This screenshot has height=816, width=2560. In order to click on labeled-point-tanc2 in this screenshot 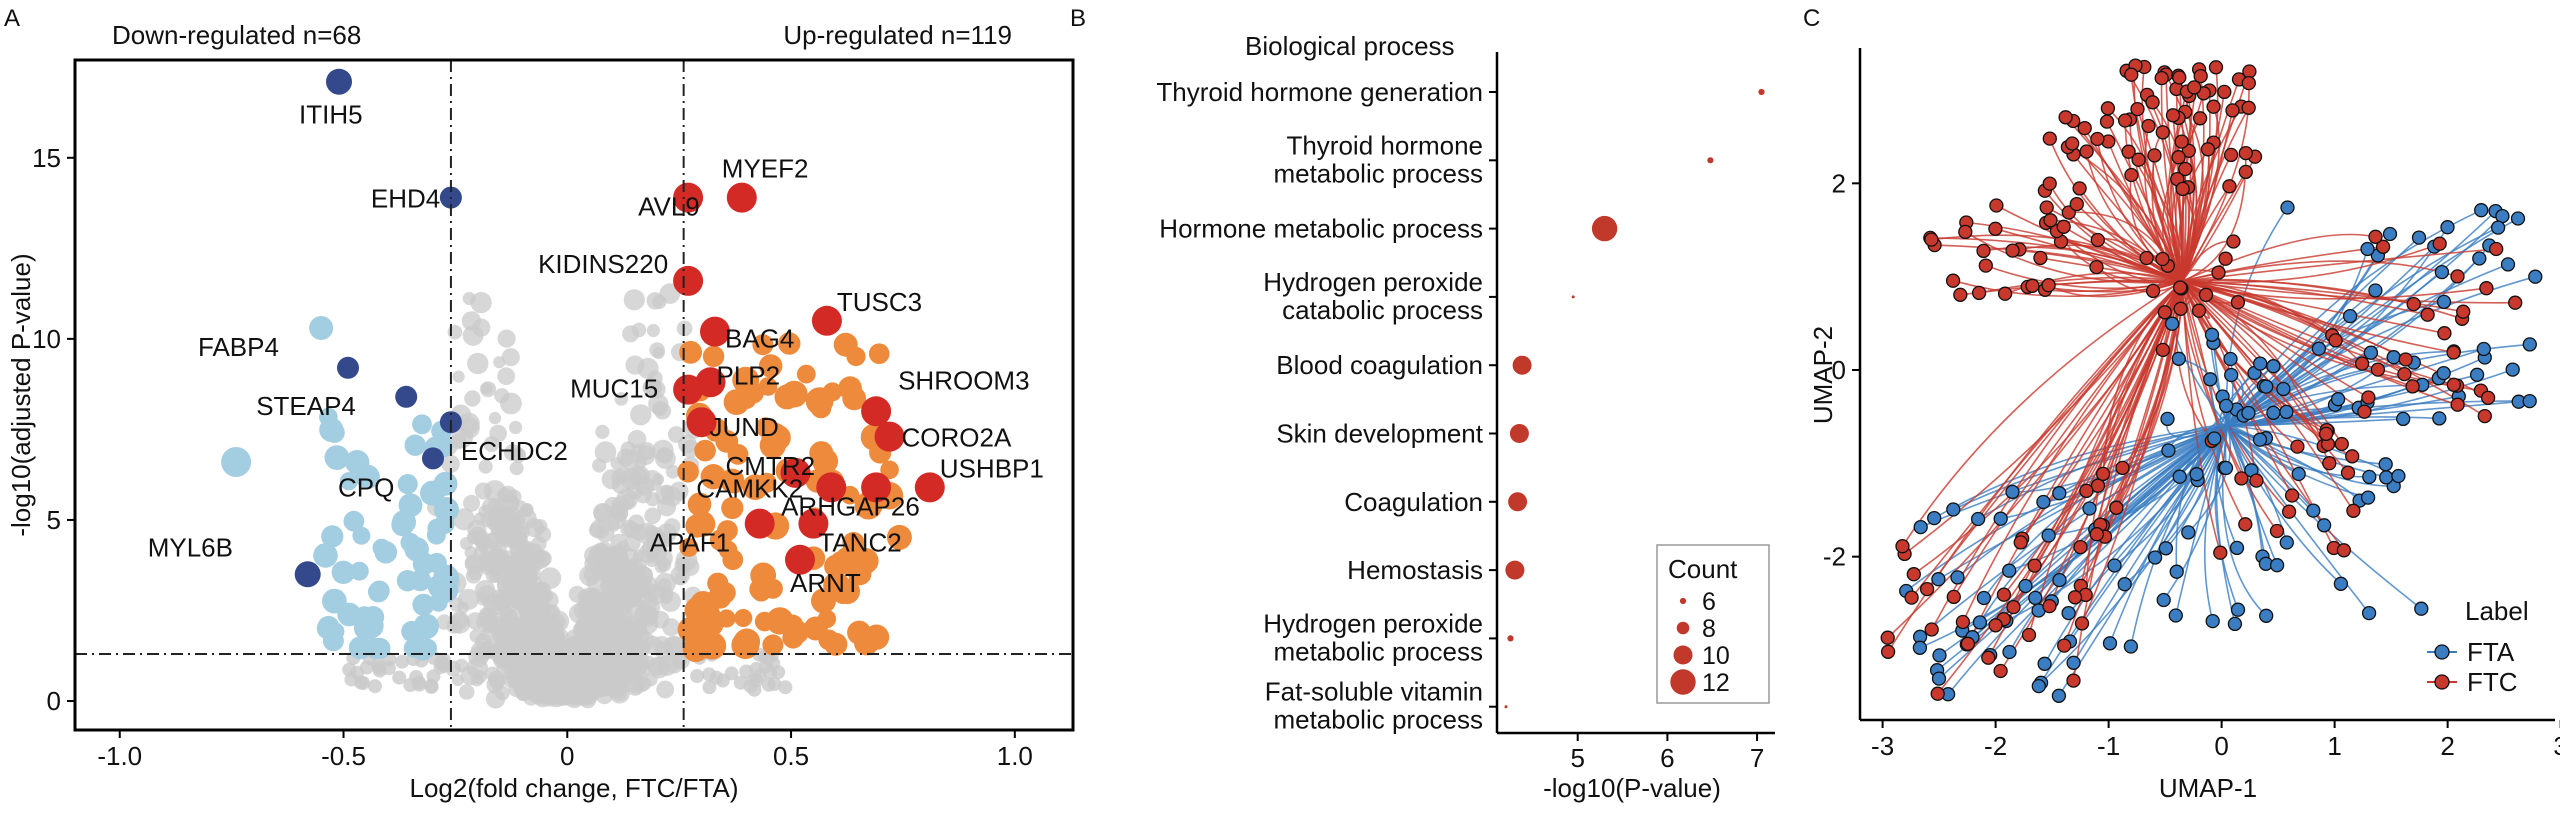, I will do `click(813, 523)`.